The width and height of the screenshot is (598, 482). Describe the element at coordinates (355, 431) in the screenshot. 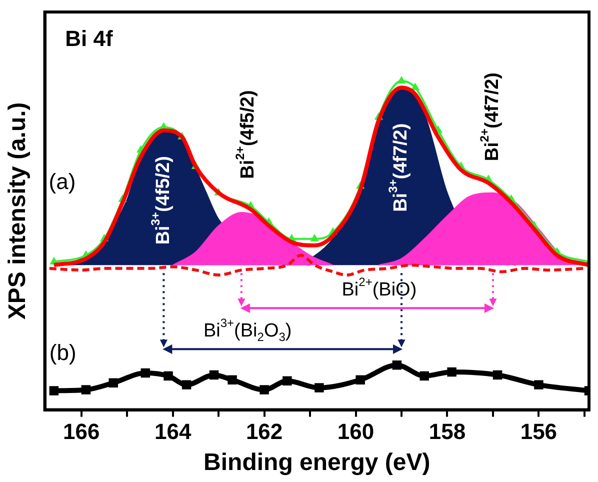

I see `x-tick-label: 160` at that location.